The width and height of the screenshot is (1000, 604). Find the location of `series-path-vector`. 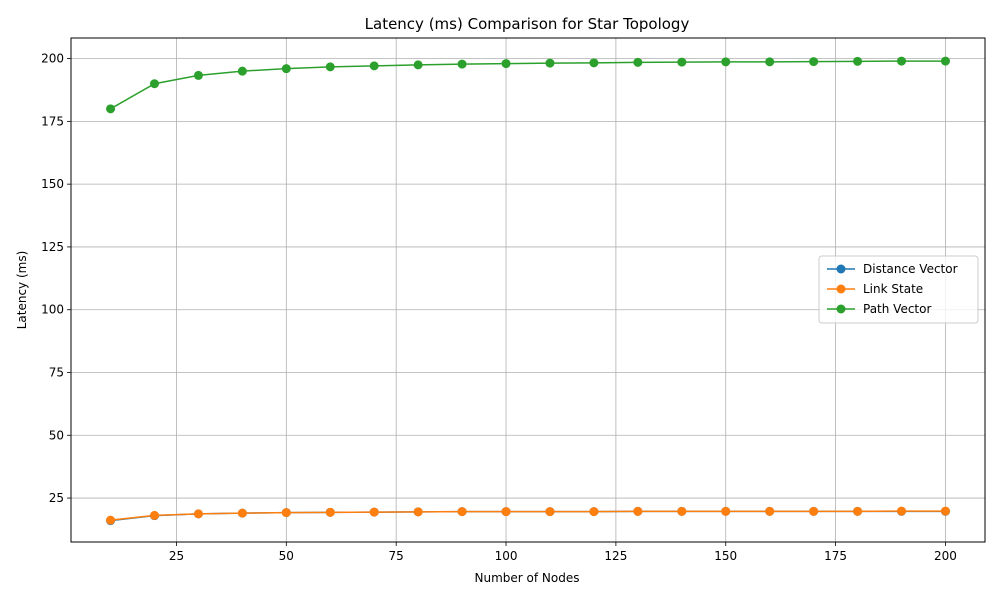

series-path-vector is located at coordinates (528, 85).